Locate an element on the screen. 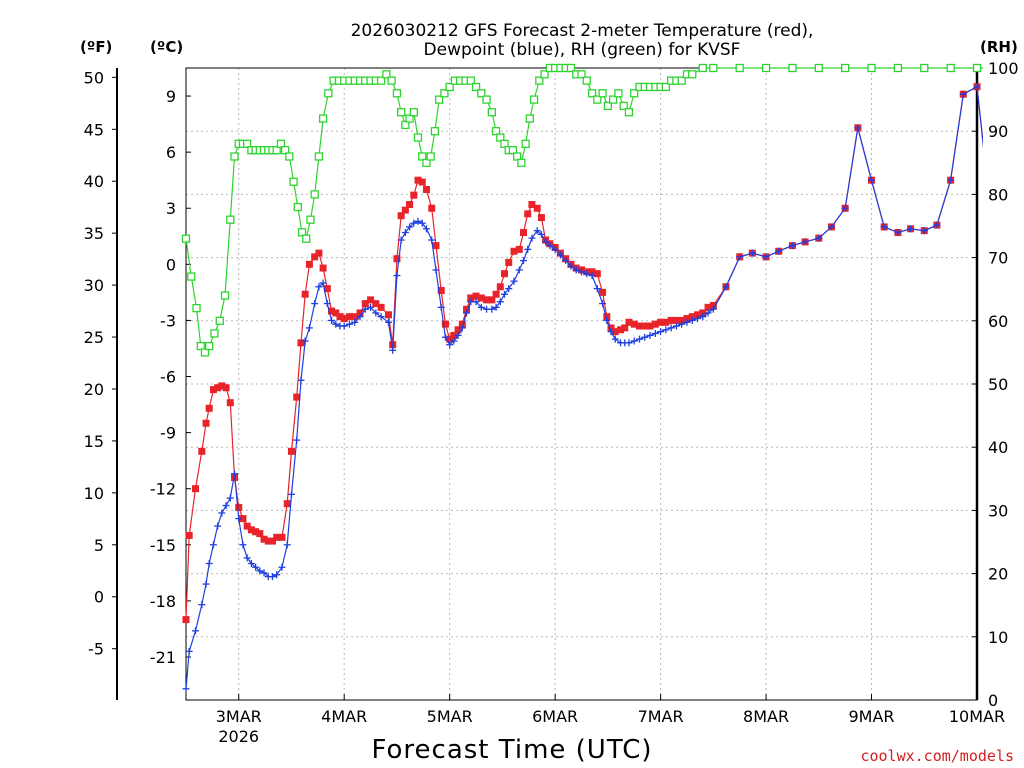 Image resolution: width=1024 pixels, height=768 pixels. celsius-tick-label: -18 is located at coordinates (163, 601).